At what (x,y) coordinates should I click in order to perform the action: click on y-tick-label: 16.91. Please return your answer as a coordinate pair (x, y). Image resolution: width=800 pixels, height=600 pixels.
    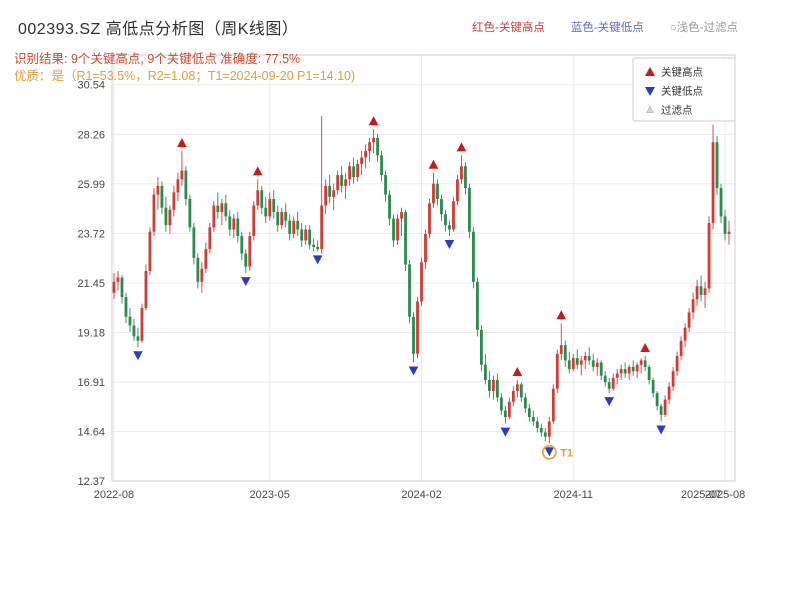
    Looking at the image, I should click on (91, 383).